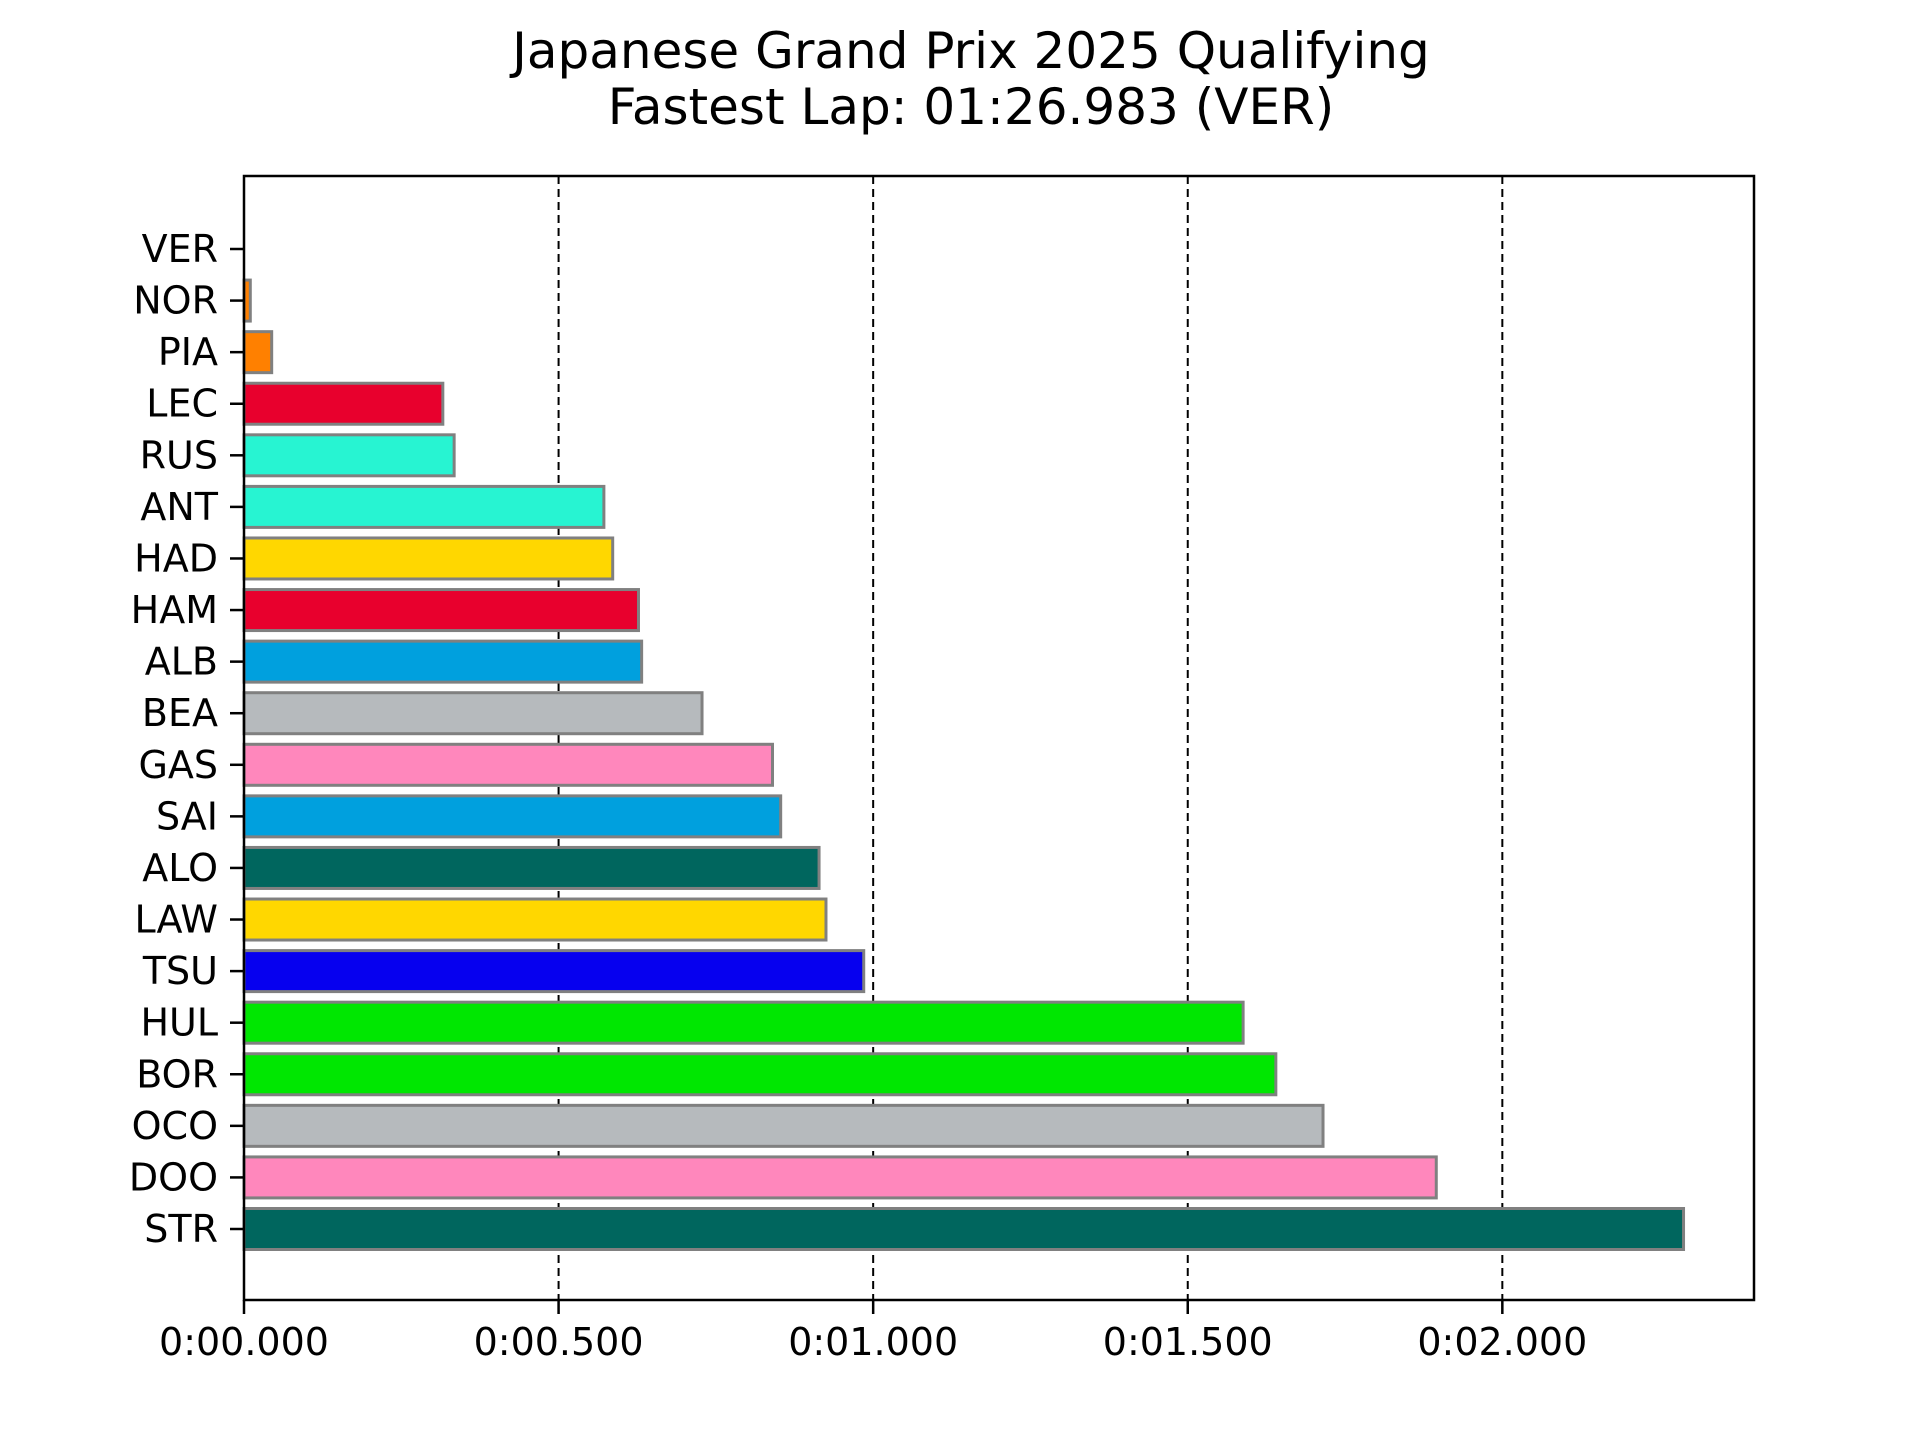 This screenshot has width=1920, height=1440. Describe the element at coordinates (873, 1342) in the screenshot. I see `x-tick-label-2: 0:01.000` at that location.